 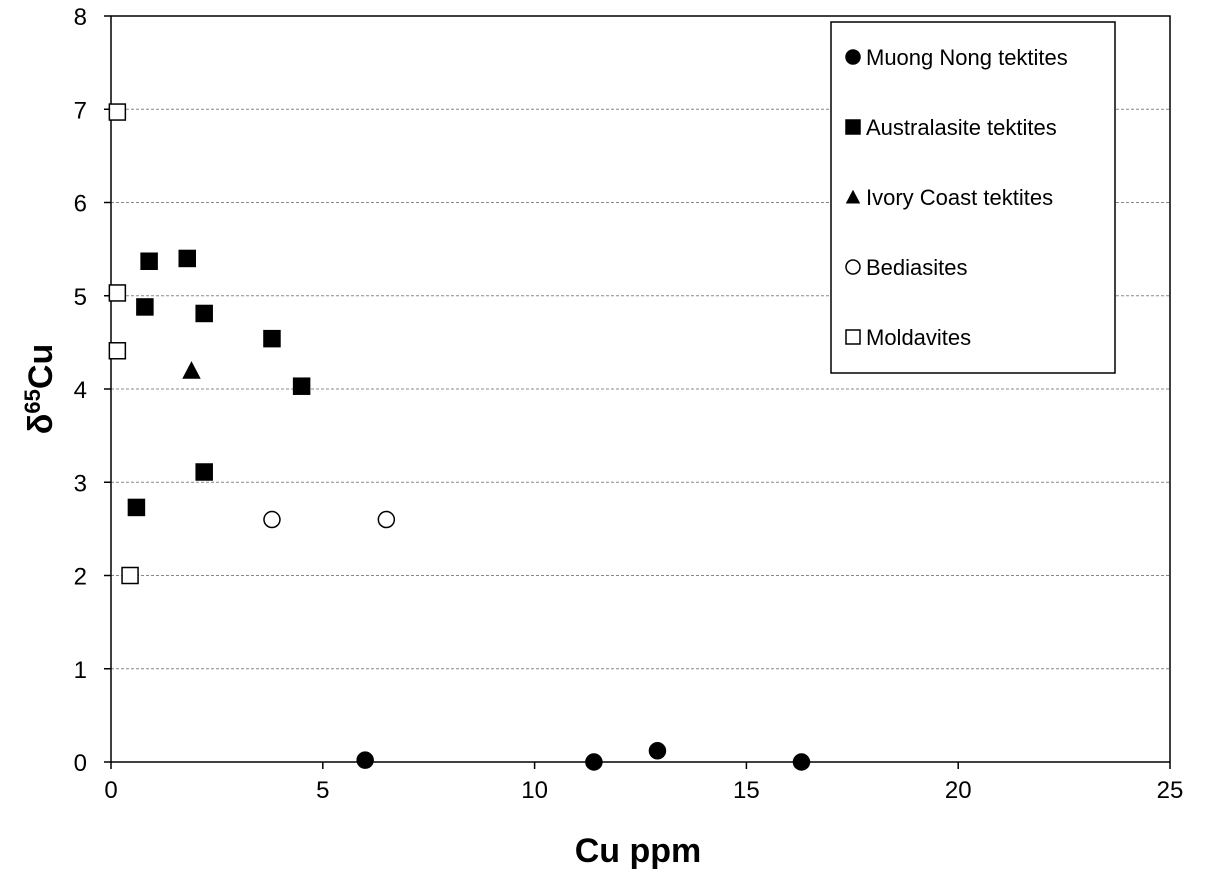 What do you see at coordinates (322, 790) in the screenshot?
I see `x-tick-label-5: 5` at bounding box center [322, 790].